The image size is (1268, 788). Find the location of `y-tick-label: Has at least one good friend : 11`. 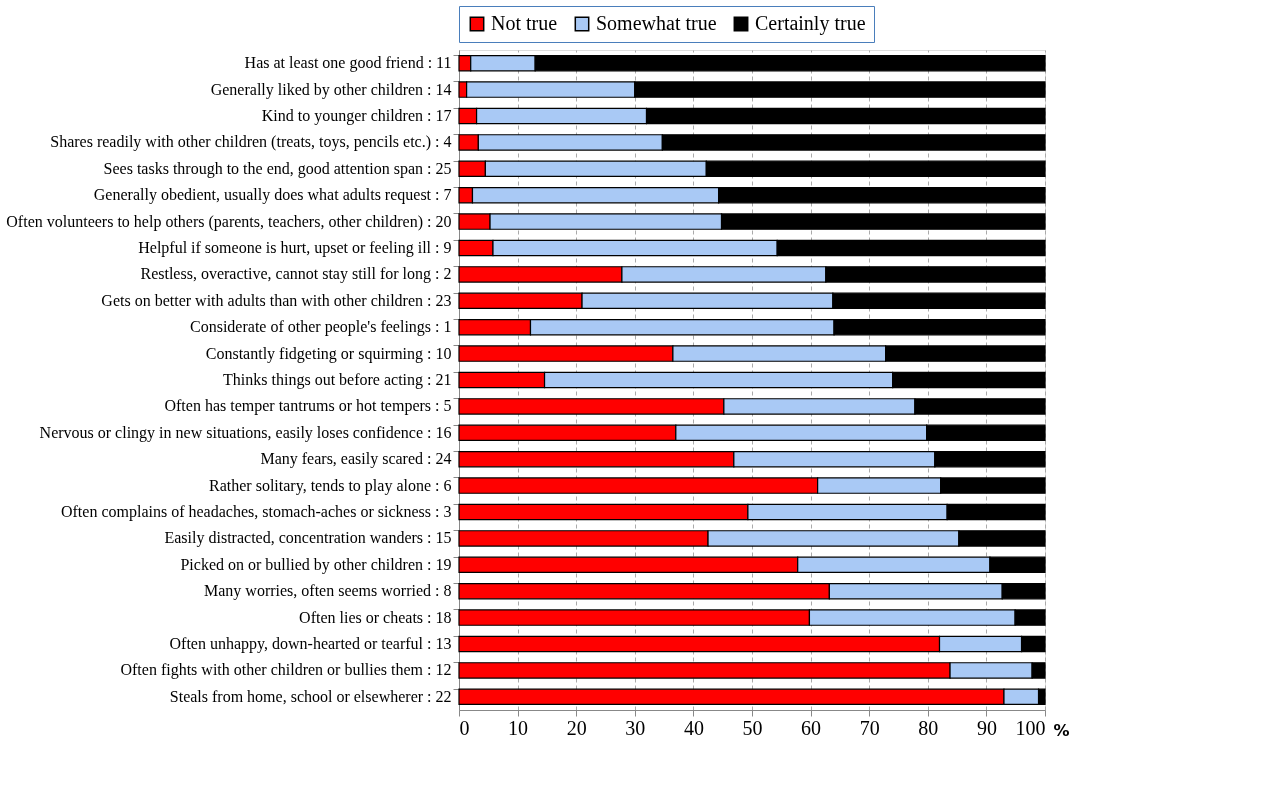

y-tick-label: Has at least one good friend : 11 is located at coordinates (348, 63).